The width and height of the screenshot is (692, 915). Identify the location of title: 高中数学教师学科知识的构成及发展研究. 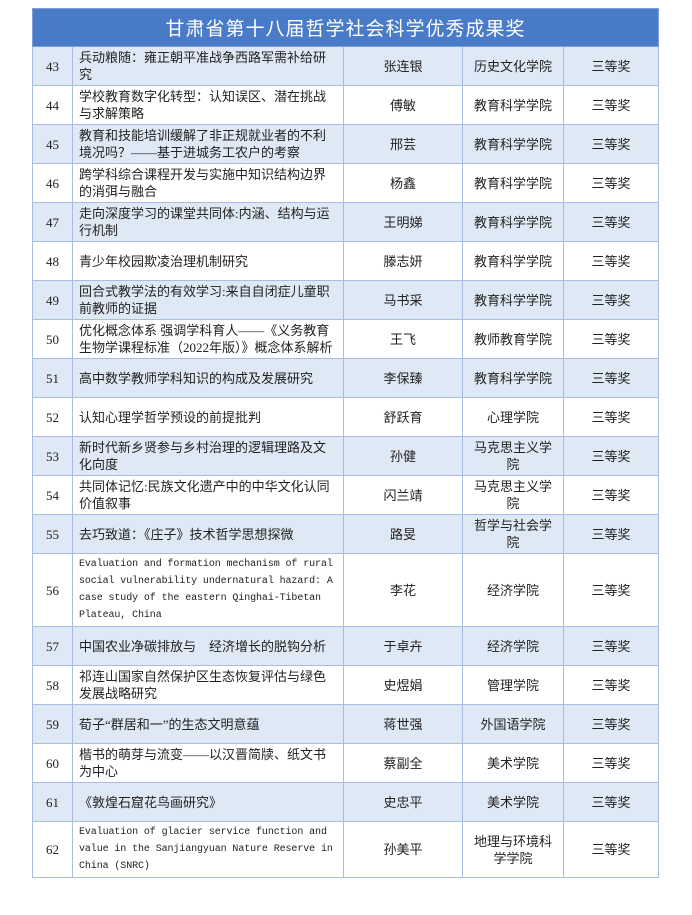
(208, 378).